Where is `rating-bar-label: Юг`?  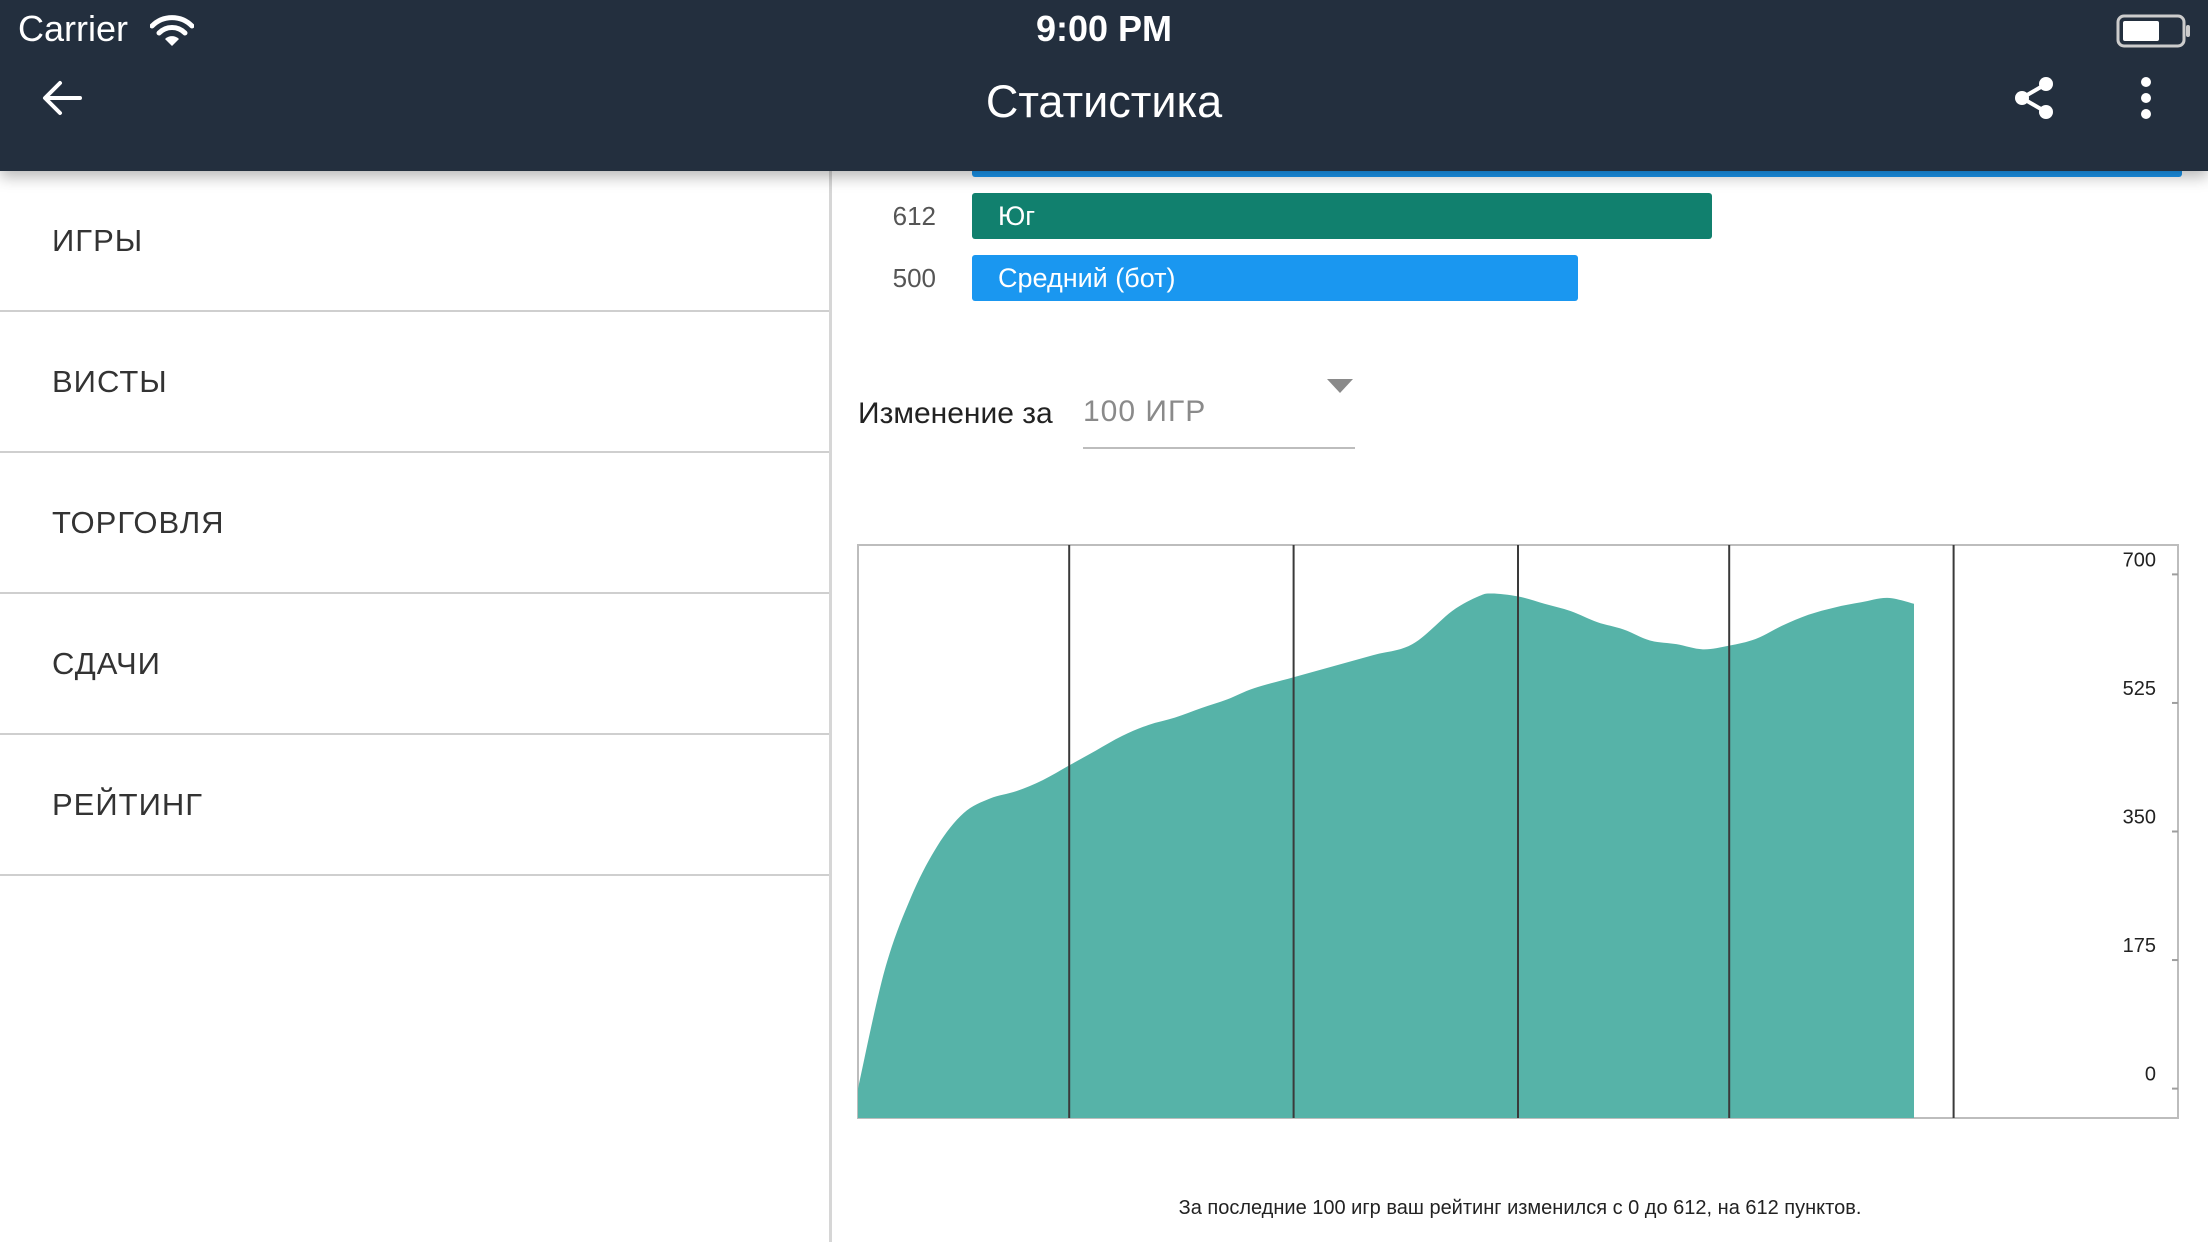 rating-bar-label: Юг is located at coordinates (1017, 216).